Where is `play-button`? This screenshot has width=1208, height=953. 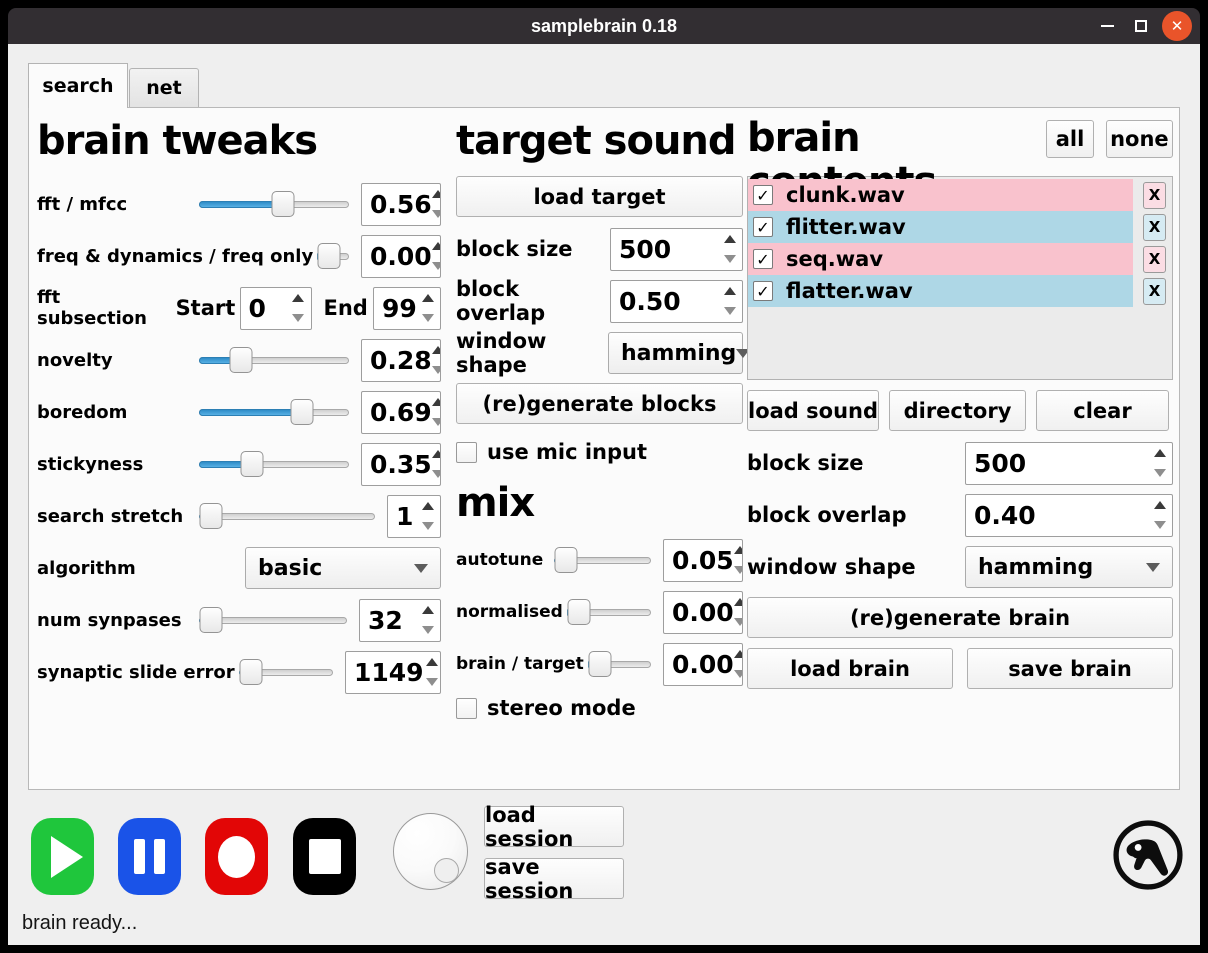
play-button is located at coordinates (62, 856).